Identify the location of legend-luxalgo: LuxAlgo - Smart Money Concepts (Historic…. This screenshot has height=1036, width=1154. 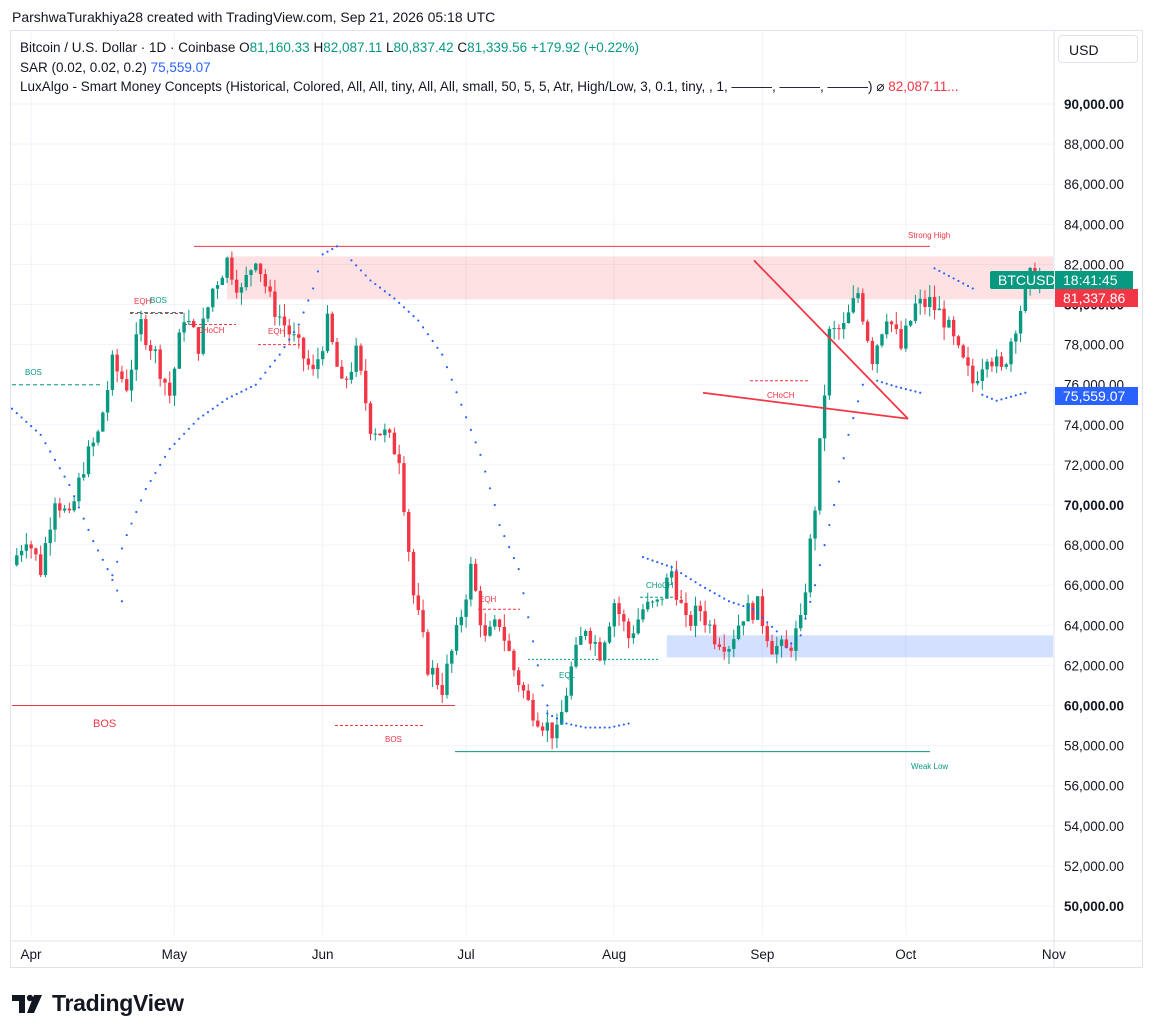
(489, 87).